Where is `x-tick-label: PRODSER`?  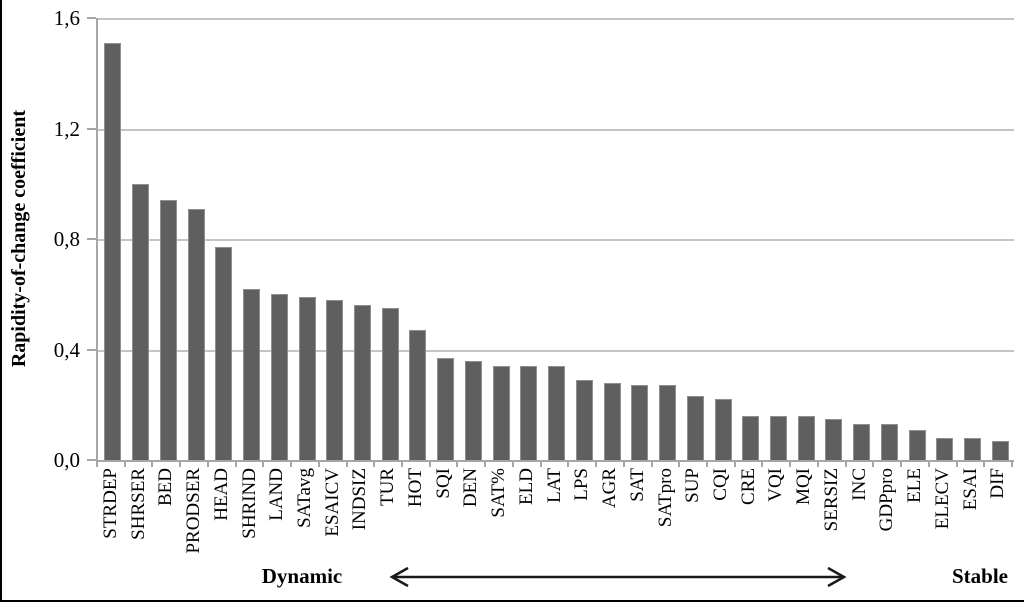
x-tick-label: PRODSER is located at coordinates (194, 511).